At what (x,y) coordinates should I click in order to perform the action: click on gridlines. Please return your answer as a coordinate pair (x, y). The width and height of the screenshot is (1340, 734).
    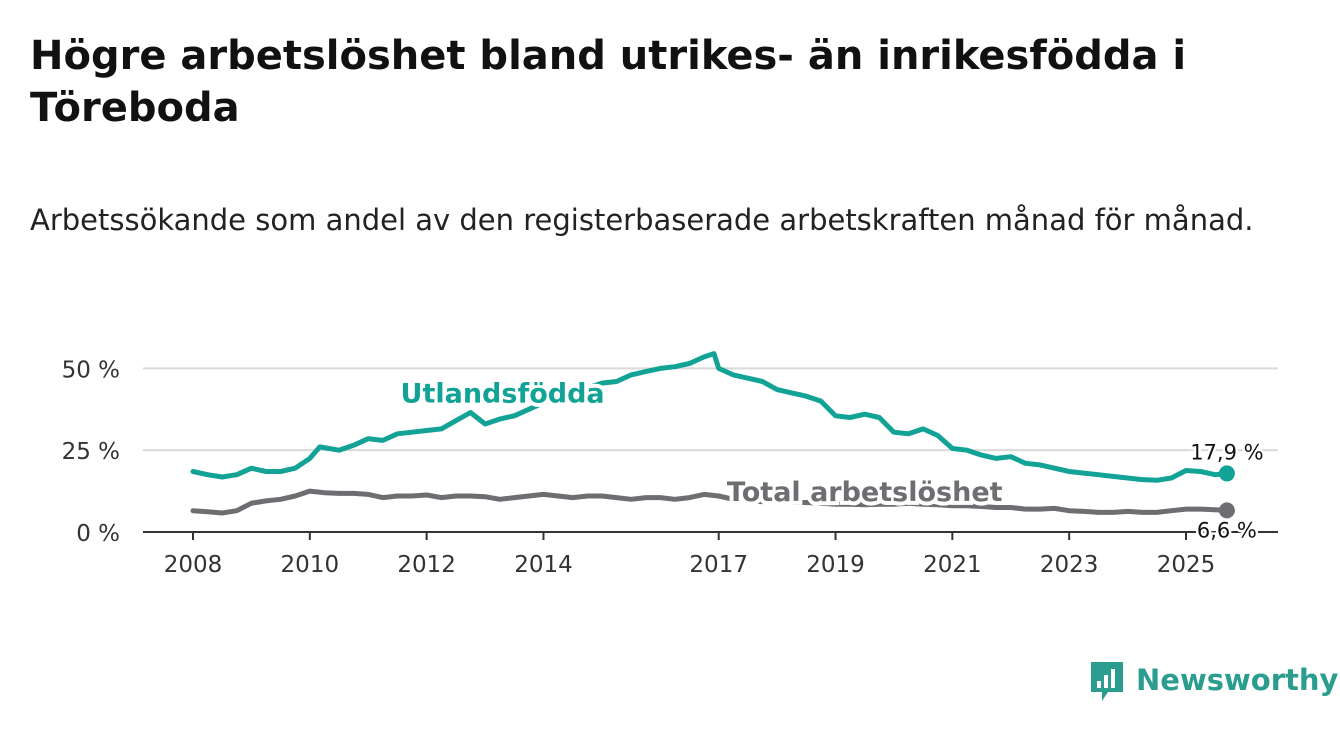
    Looking at the image, I should click on (710, 409).